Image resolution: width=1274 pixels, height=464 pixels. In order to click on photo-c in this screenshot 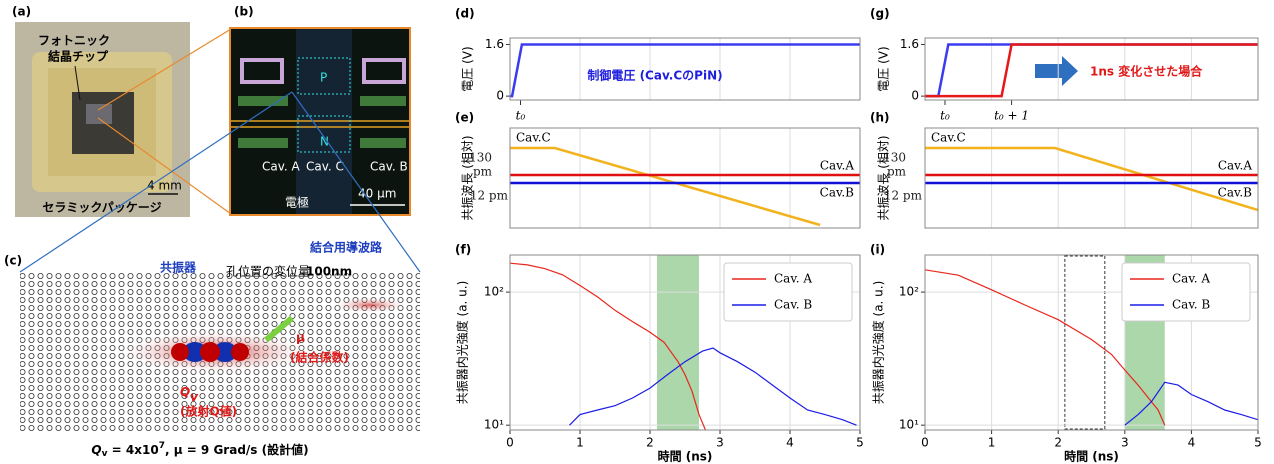, I will do `click(220, 352)`.